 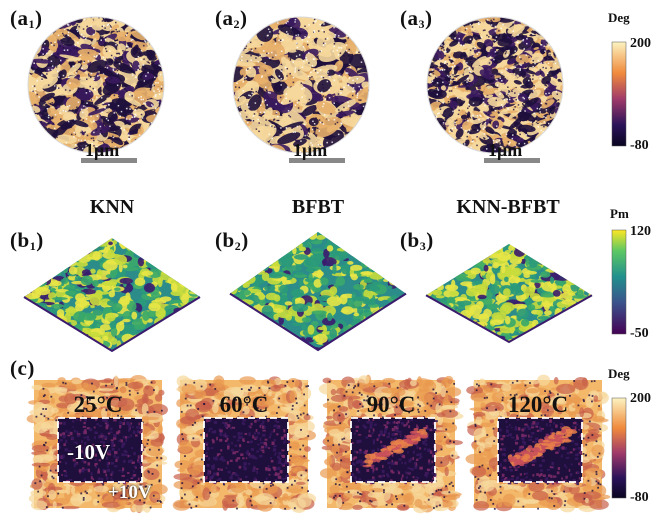 I want to click on colorbar-c-max: 200, so click(x=640, y=398).